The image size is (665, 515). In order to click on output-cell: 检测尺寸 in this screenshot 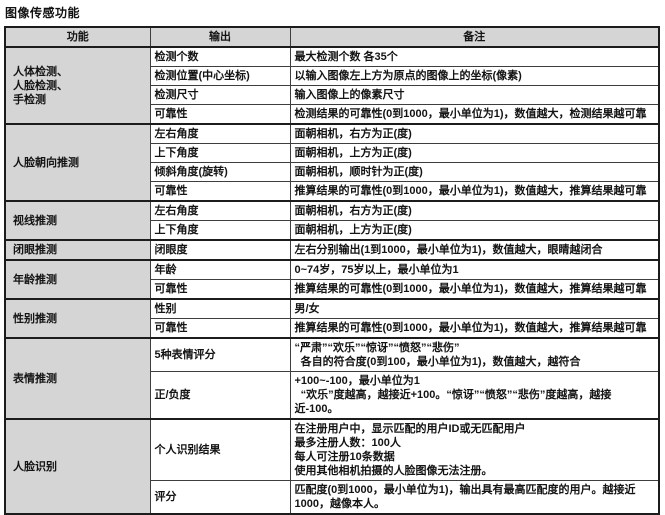, I will do `click(220, 95)`.